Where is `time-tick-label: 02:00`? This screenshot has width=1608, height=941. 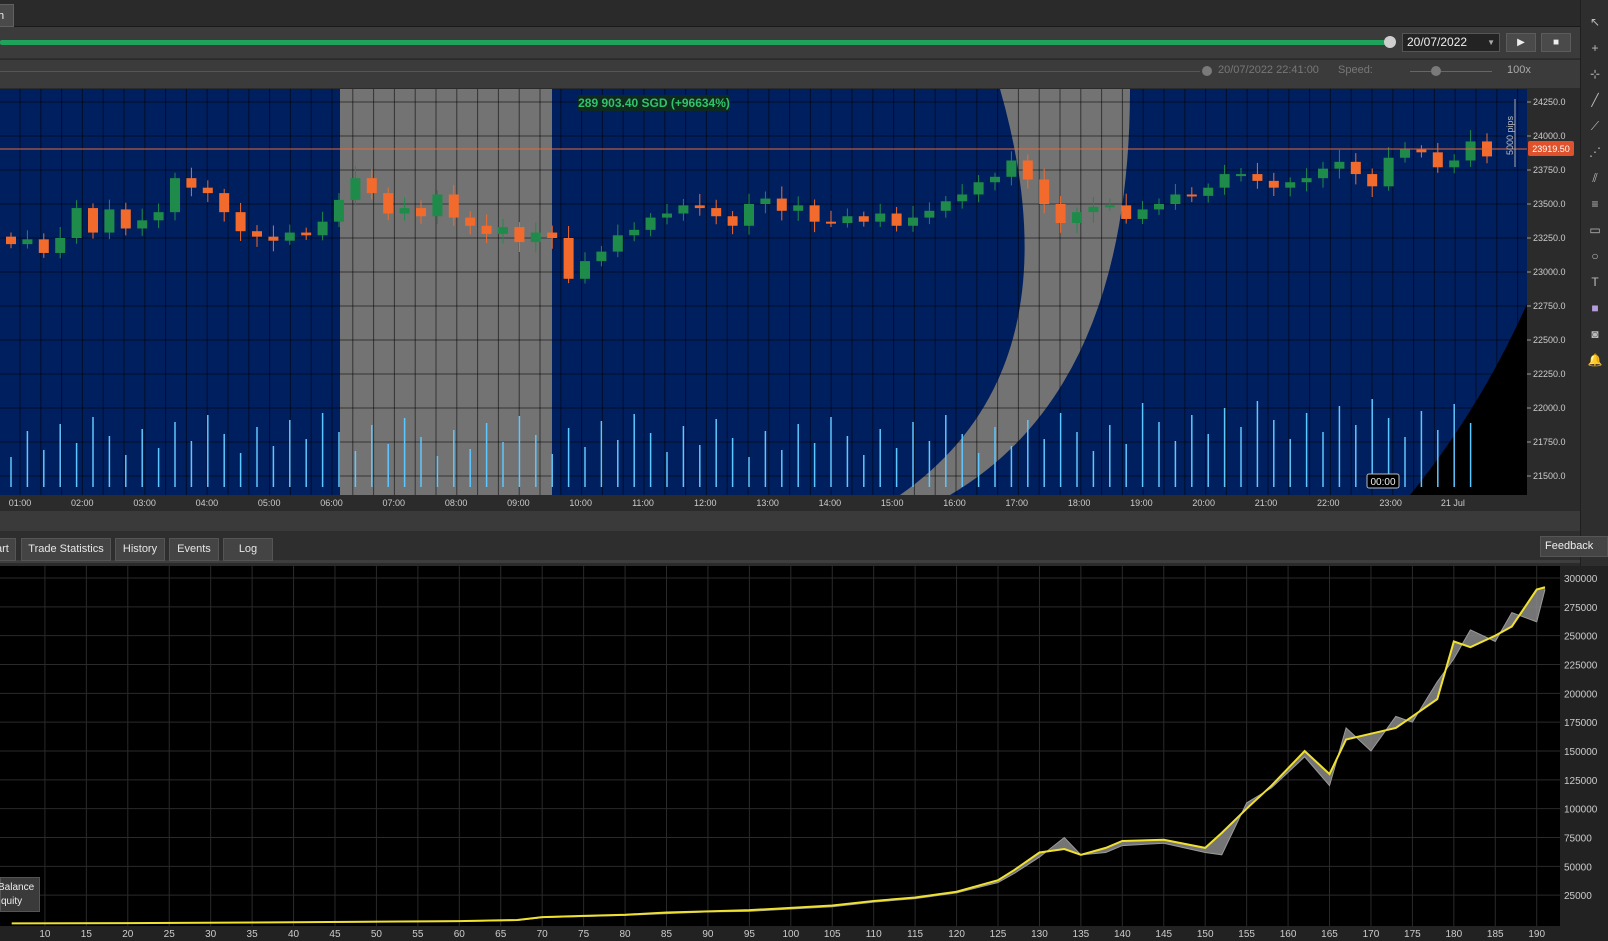
time-tick-label: 02:00 is located at coordinates (82, 503).